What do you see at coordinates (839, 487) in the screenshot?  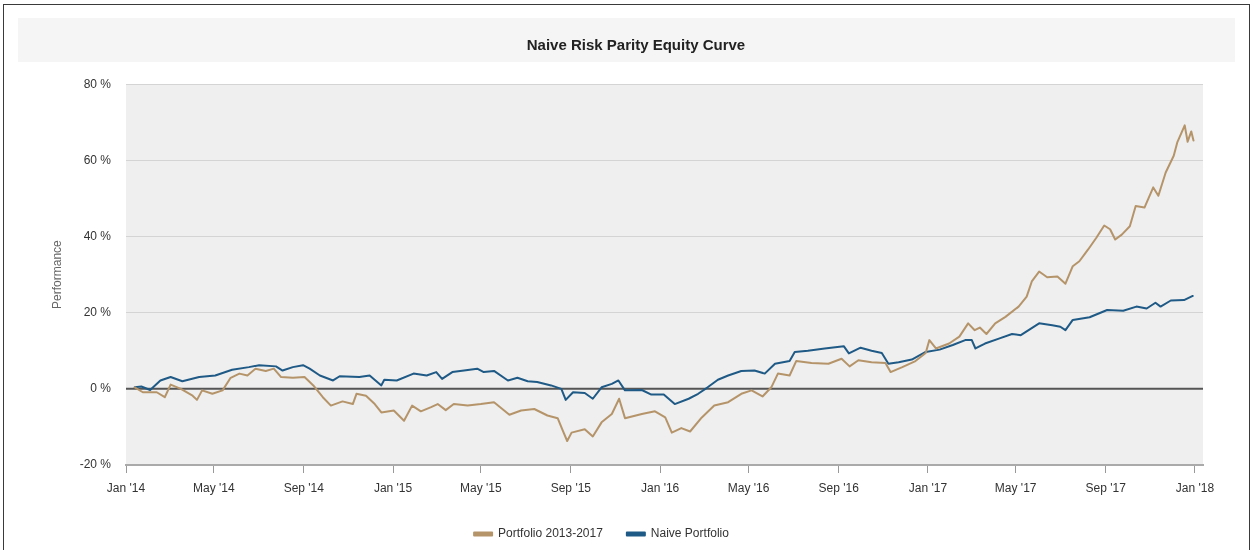 I see `x-tick-label: Sep '16` at bounding box center [839, 487].